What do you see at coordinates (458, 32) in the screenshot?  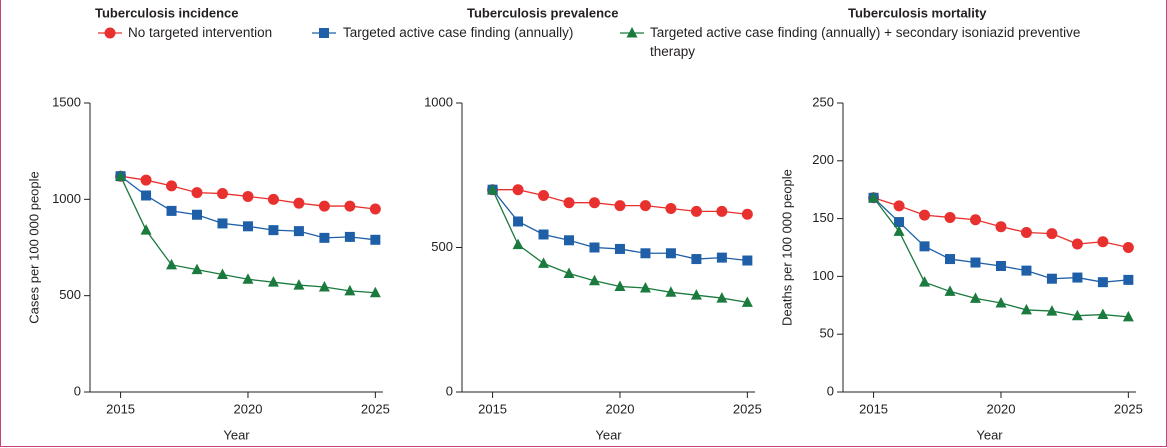 I see `legend-label: Targeted active case finding (annually)` at bounding box center [458, 32].